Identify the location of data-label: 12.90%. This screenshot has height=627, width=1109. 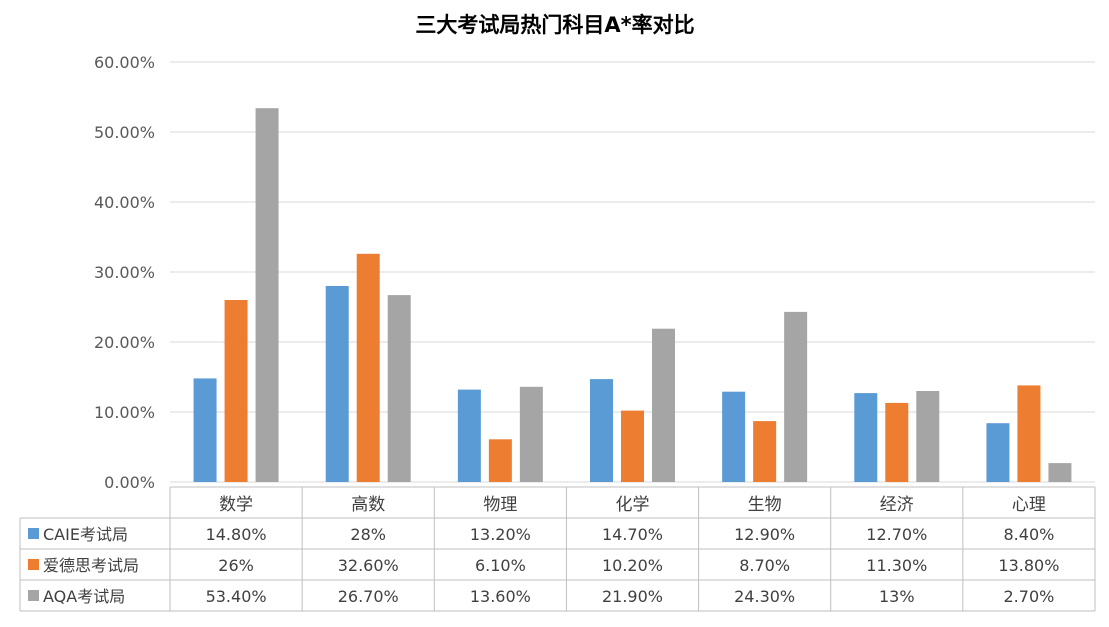
(764, 534).